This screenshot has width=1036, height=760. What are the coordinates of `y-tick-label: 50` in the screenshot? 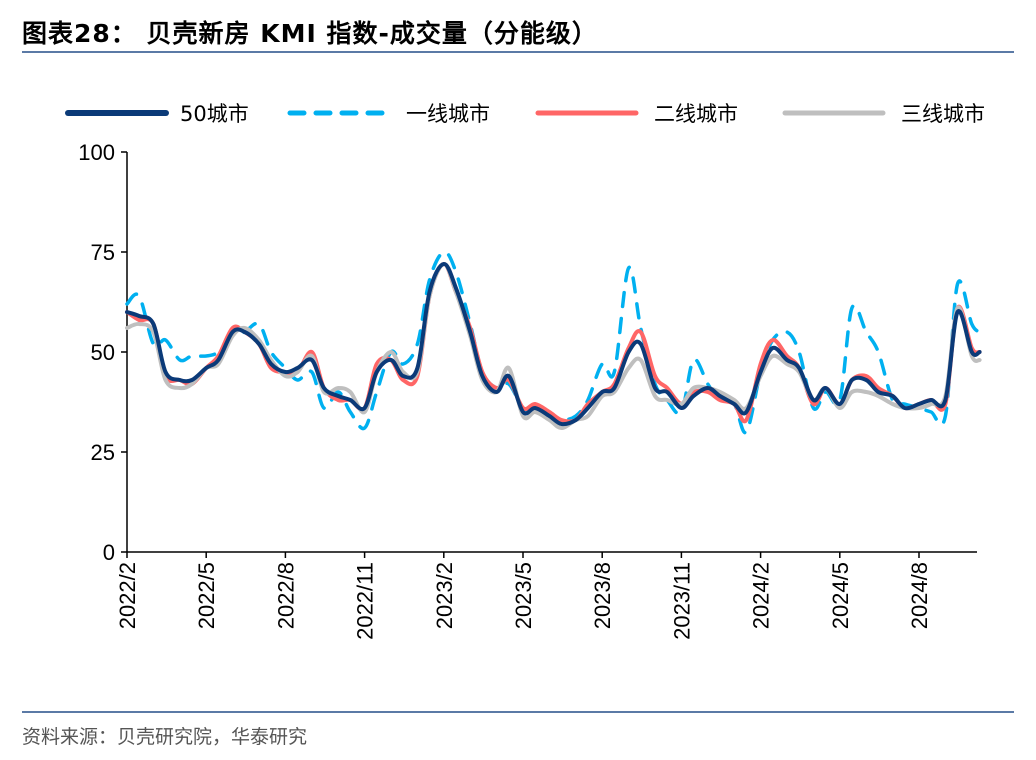 It's located at (103, 352).